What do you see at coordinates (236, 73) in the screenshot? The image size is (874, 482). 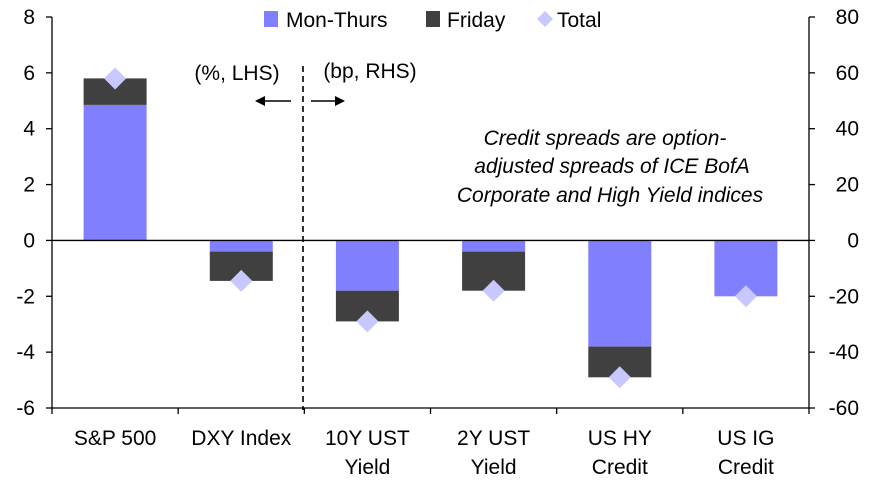 I see `left-axis-unit-label: (%, LHS)` at bounding box center [236, 73].